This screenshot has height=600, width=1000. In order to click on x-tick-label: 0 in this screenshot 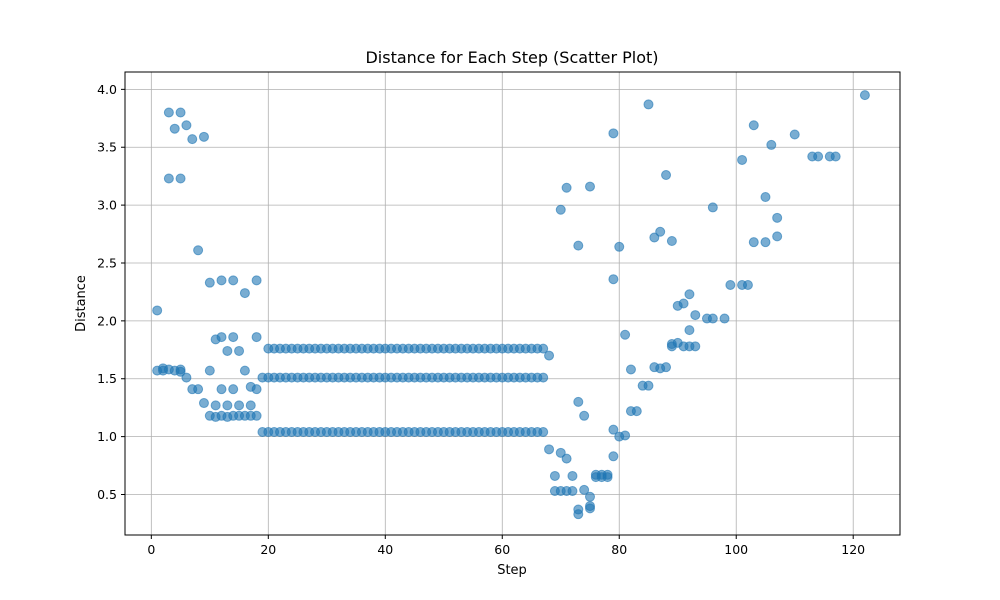, I will do `click(151, 549)`.